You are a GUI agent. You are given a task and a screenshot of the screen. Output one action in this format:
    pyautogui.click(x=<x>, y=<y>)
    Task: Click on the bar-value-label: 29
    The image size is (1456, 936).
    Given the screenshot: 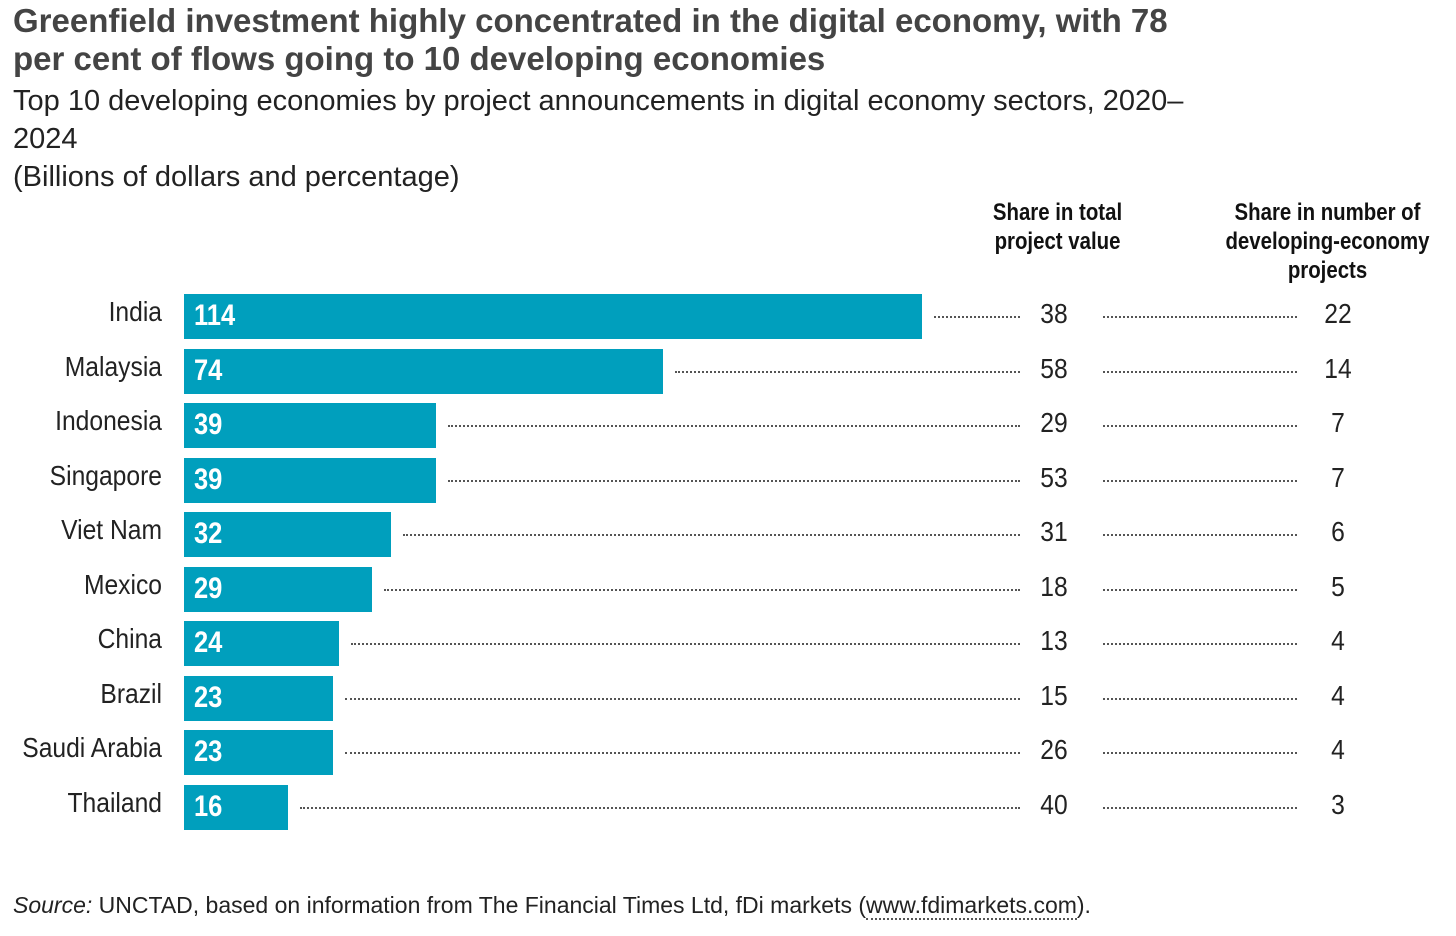 What is the action you would take?
    pyautogui.click(x=208, y=588)
    